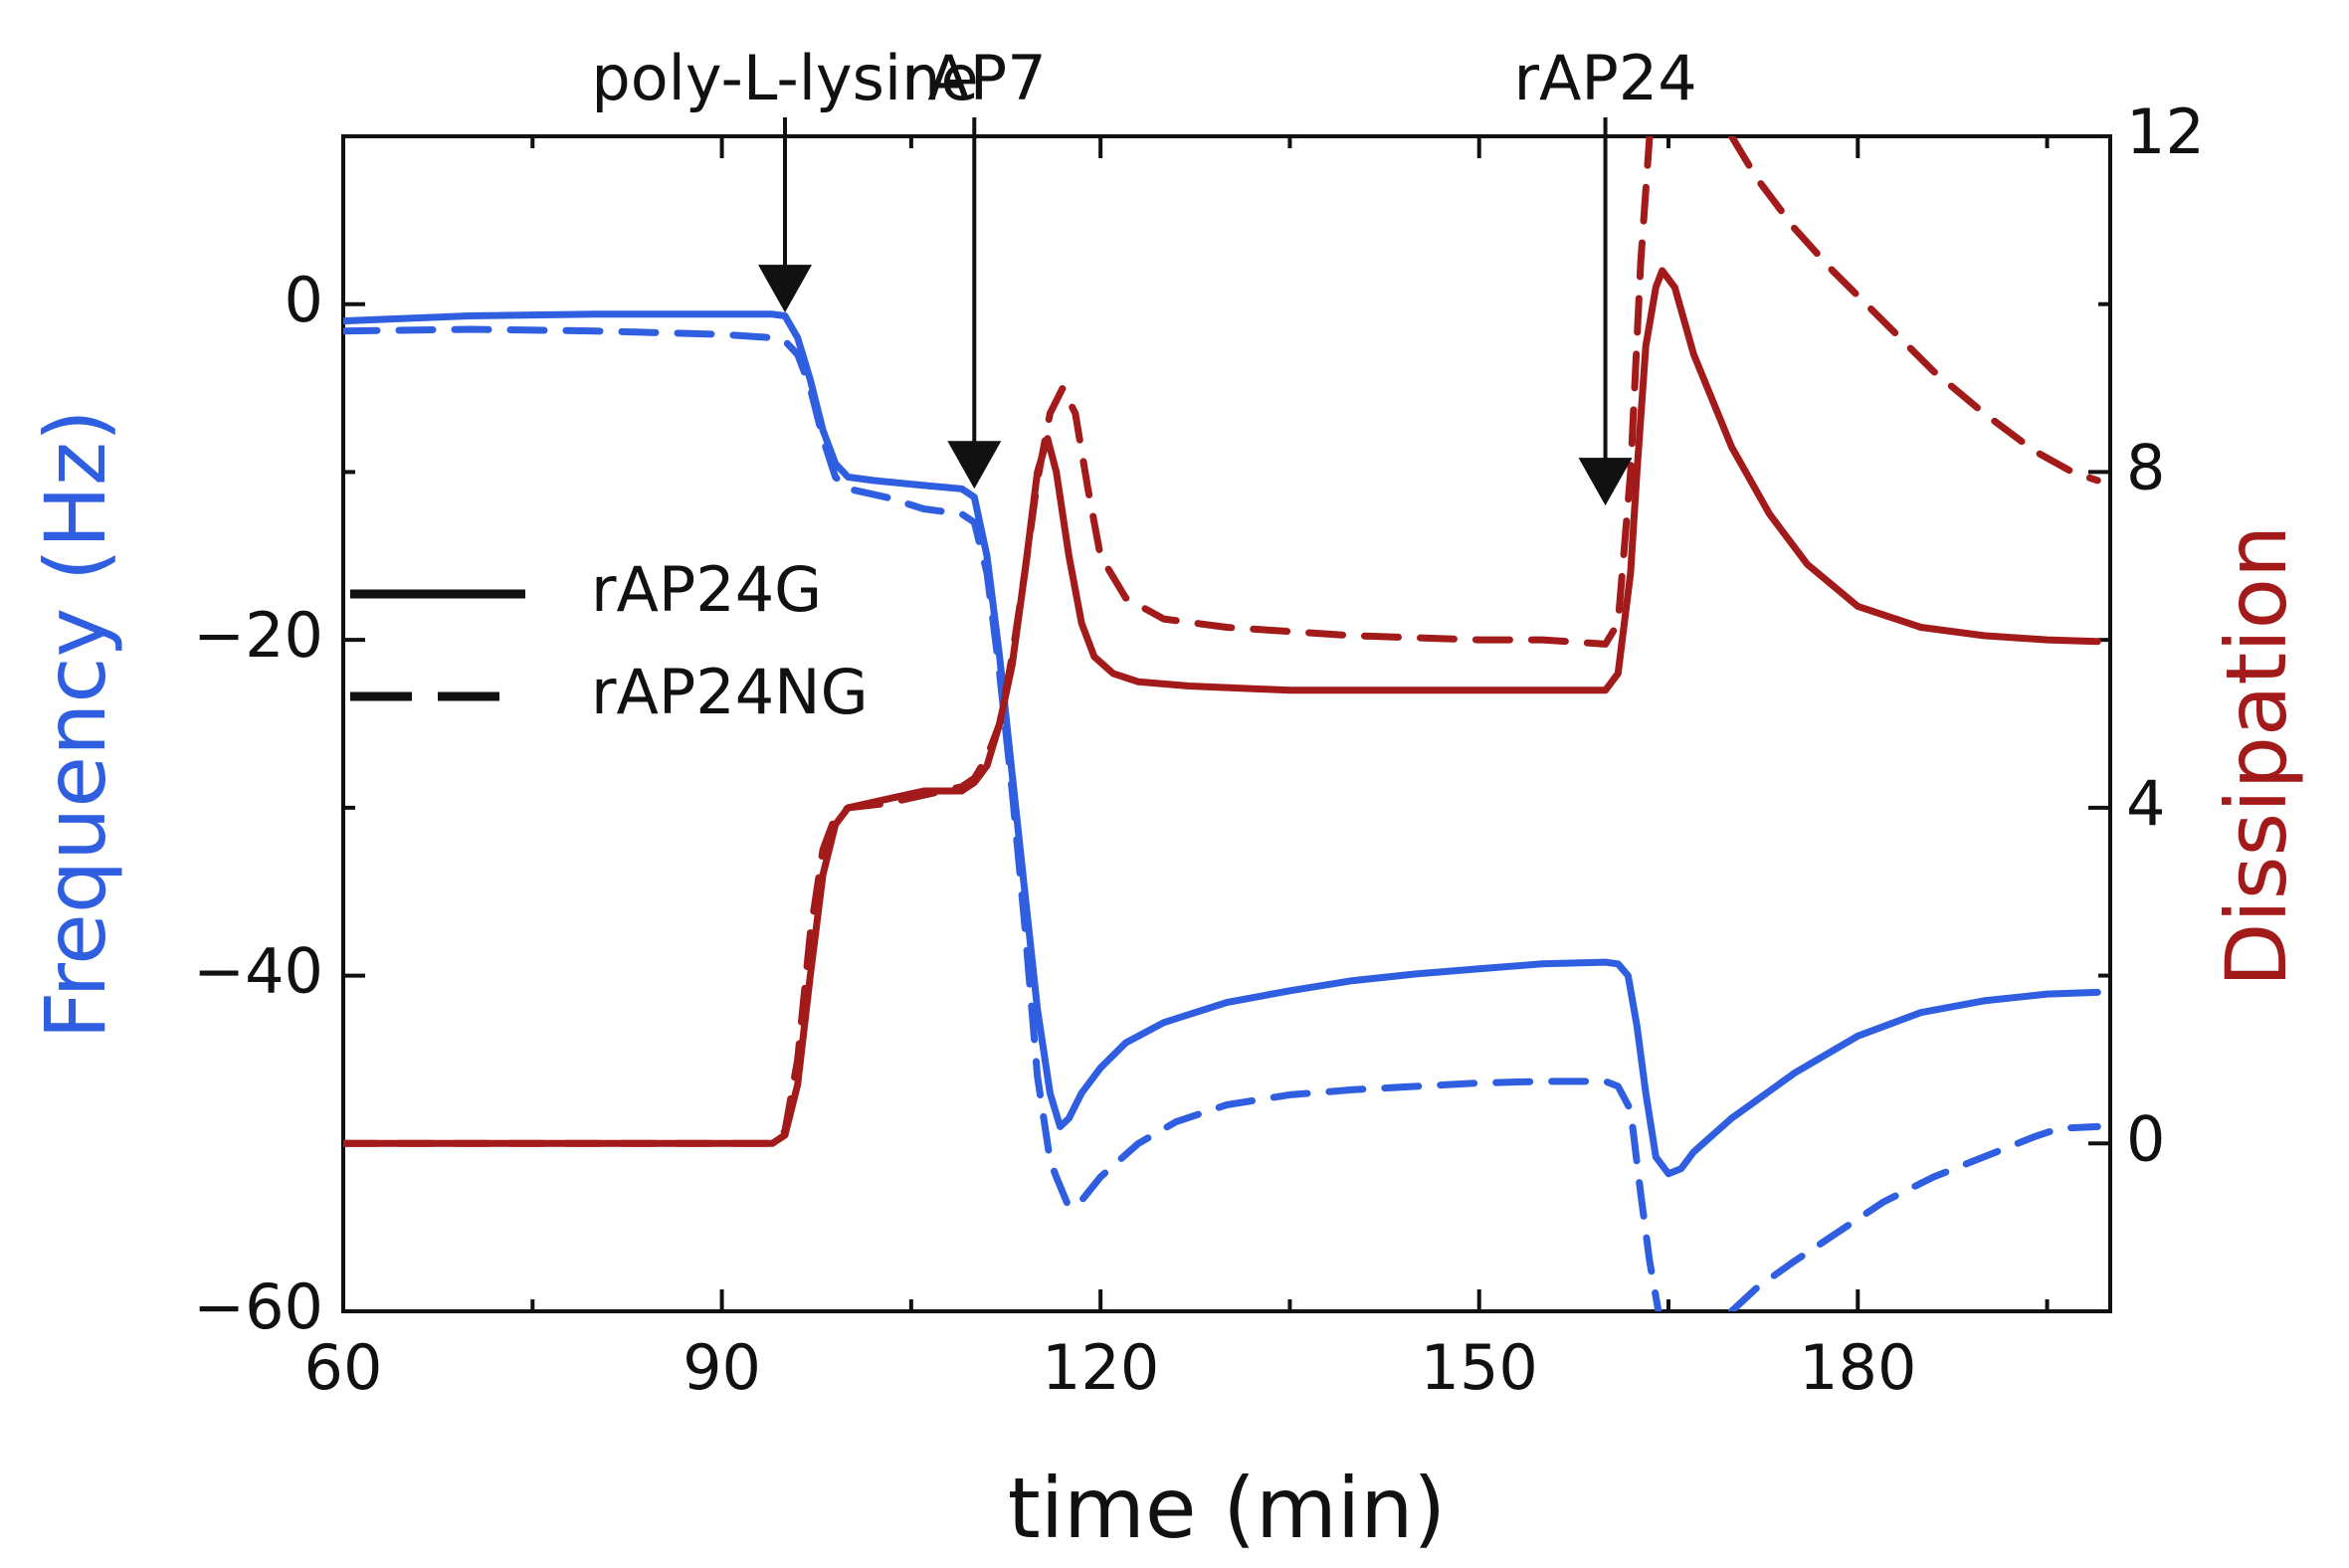 The height and width of the screenshot is (1568, 2349). I want to click on left-y-tick-label: −40, so click(258, 971).